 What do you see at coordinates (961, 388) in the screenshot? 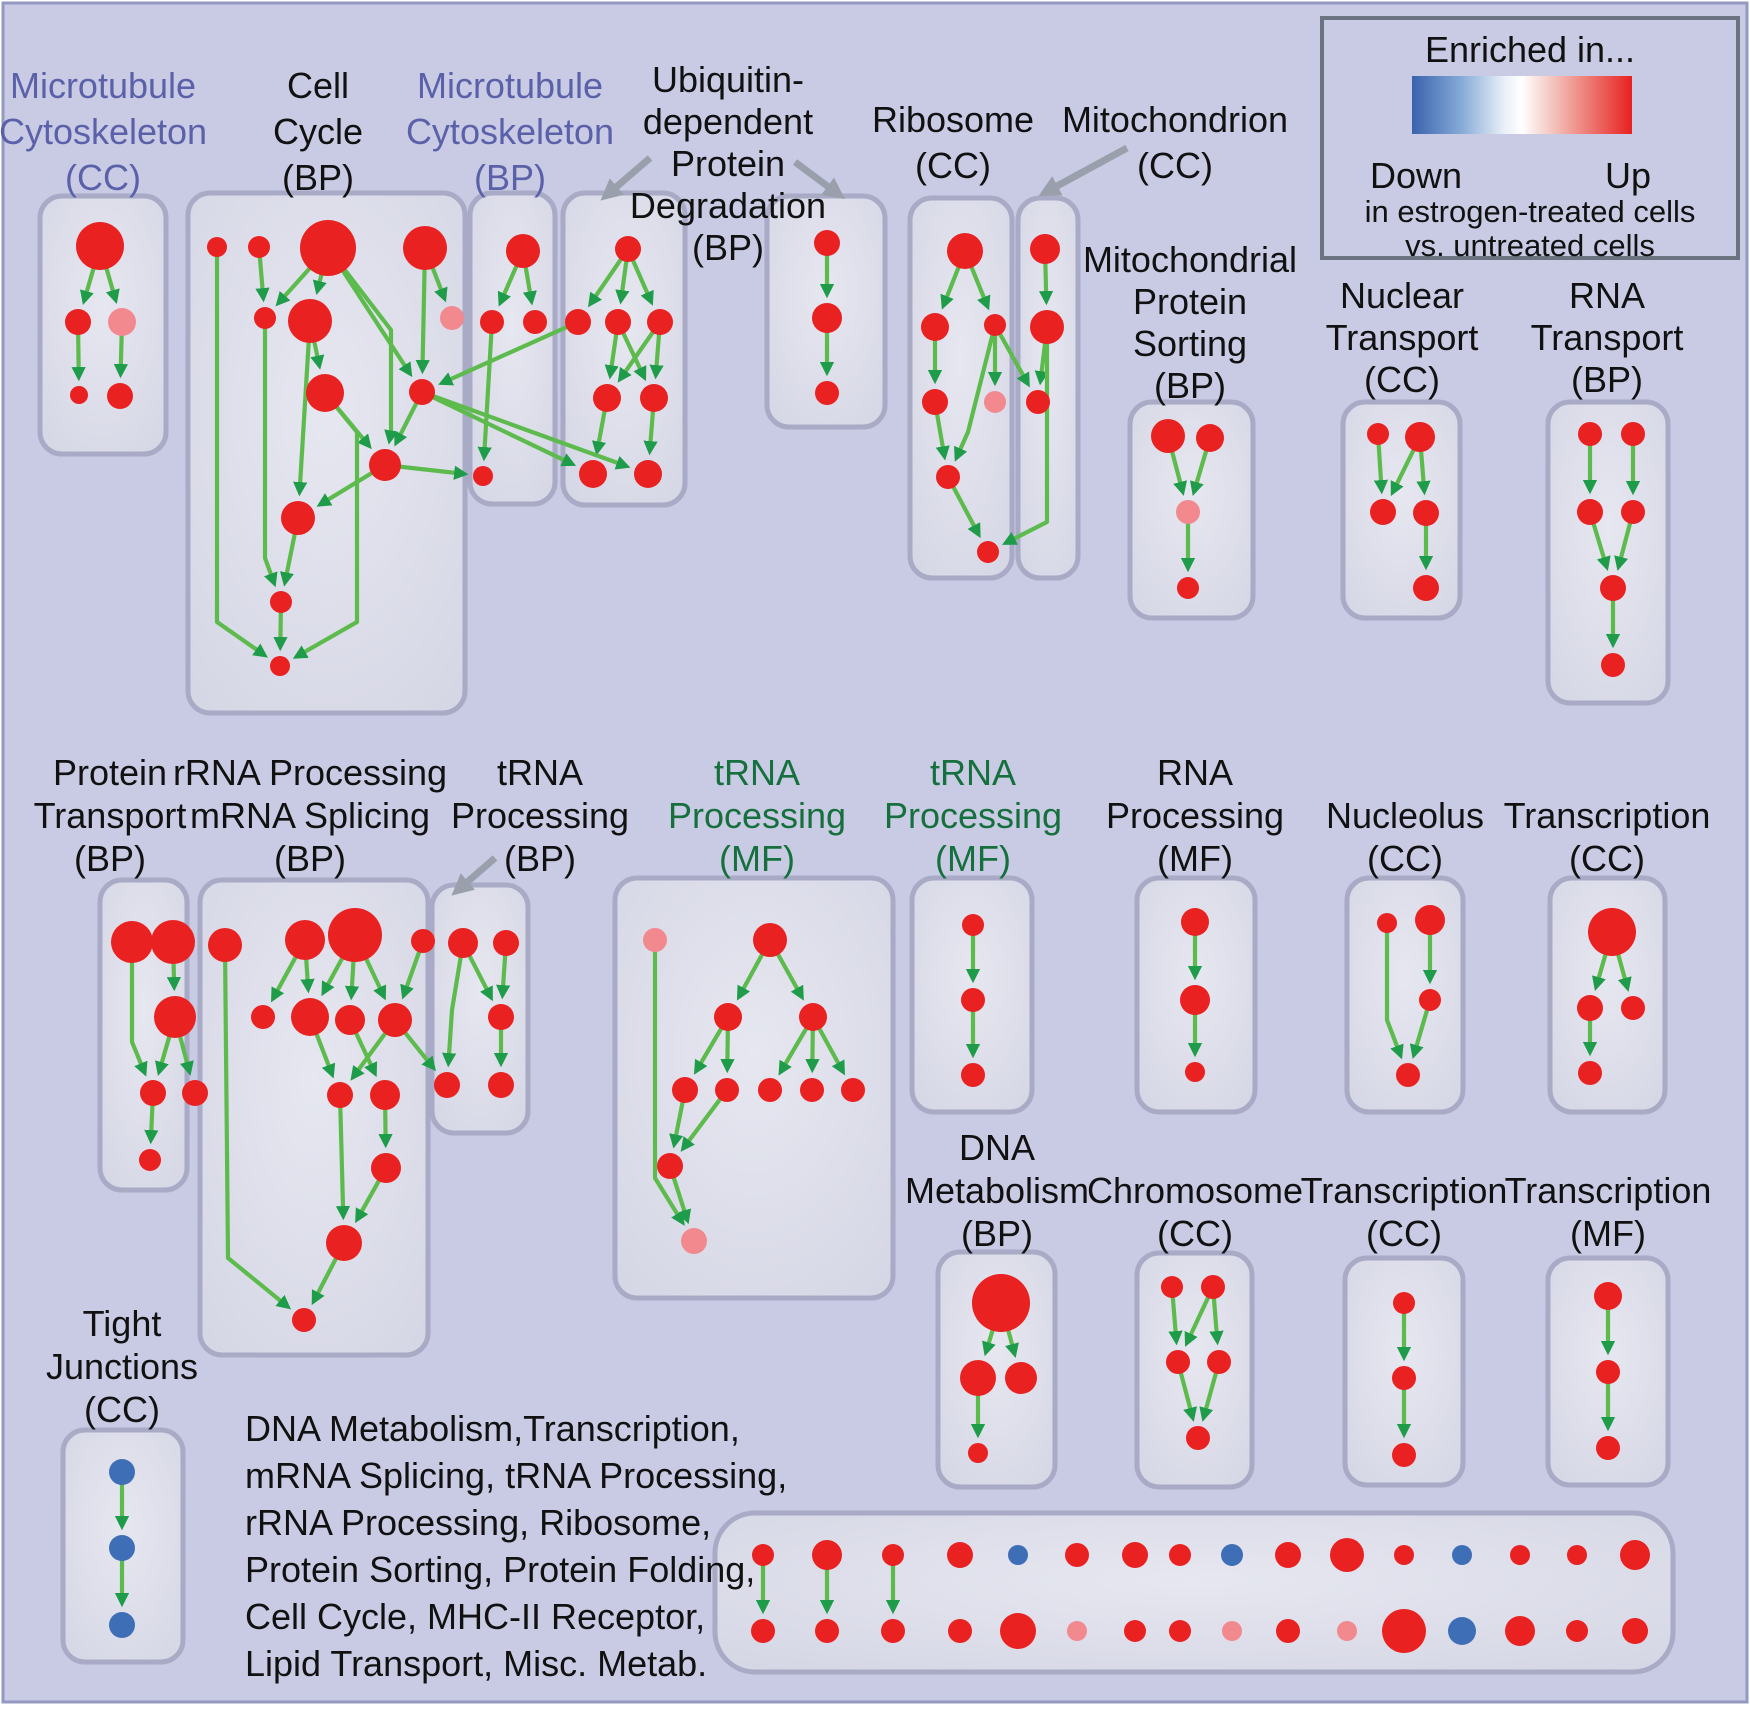
I see `cluster-box-ribosome-cc` at bounding box center [961, 388].